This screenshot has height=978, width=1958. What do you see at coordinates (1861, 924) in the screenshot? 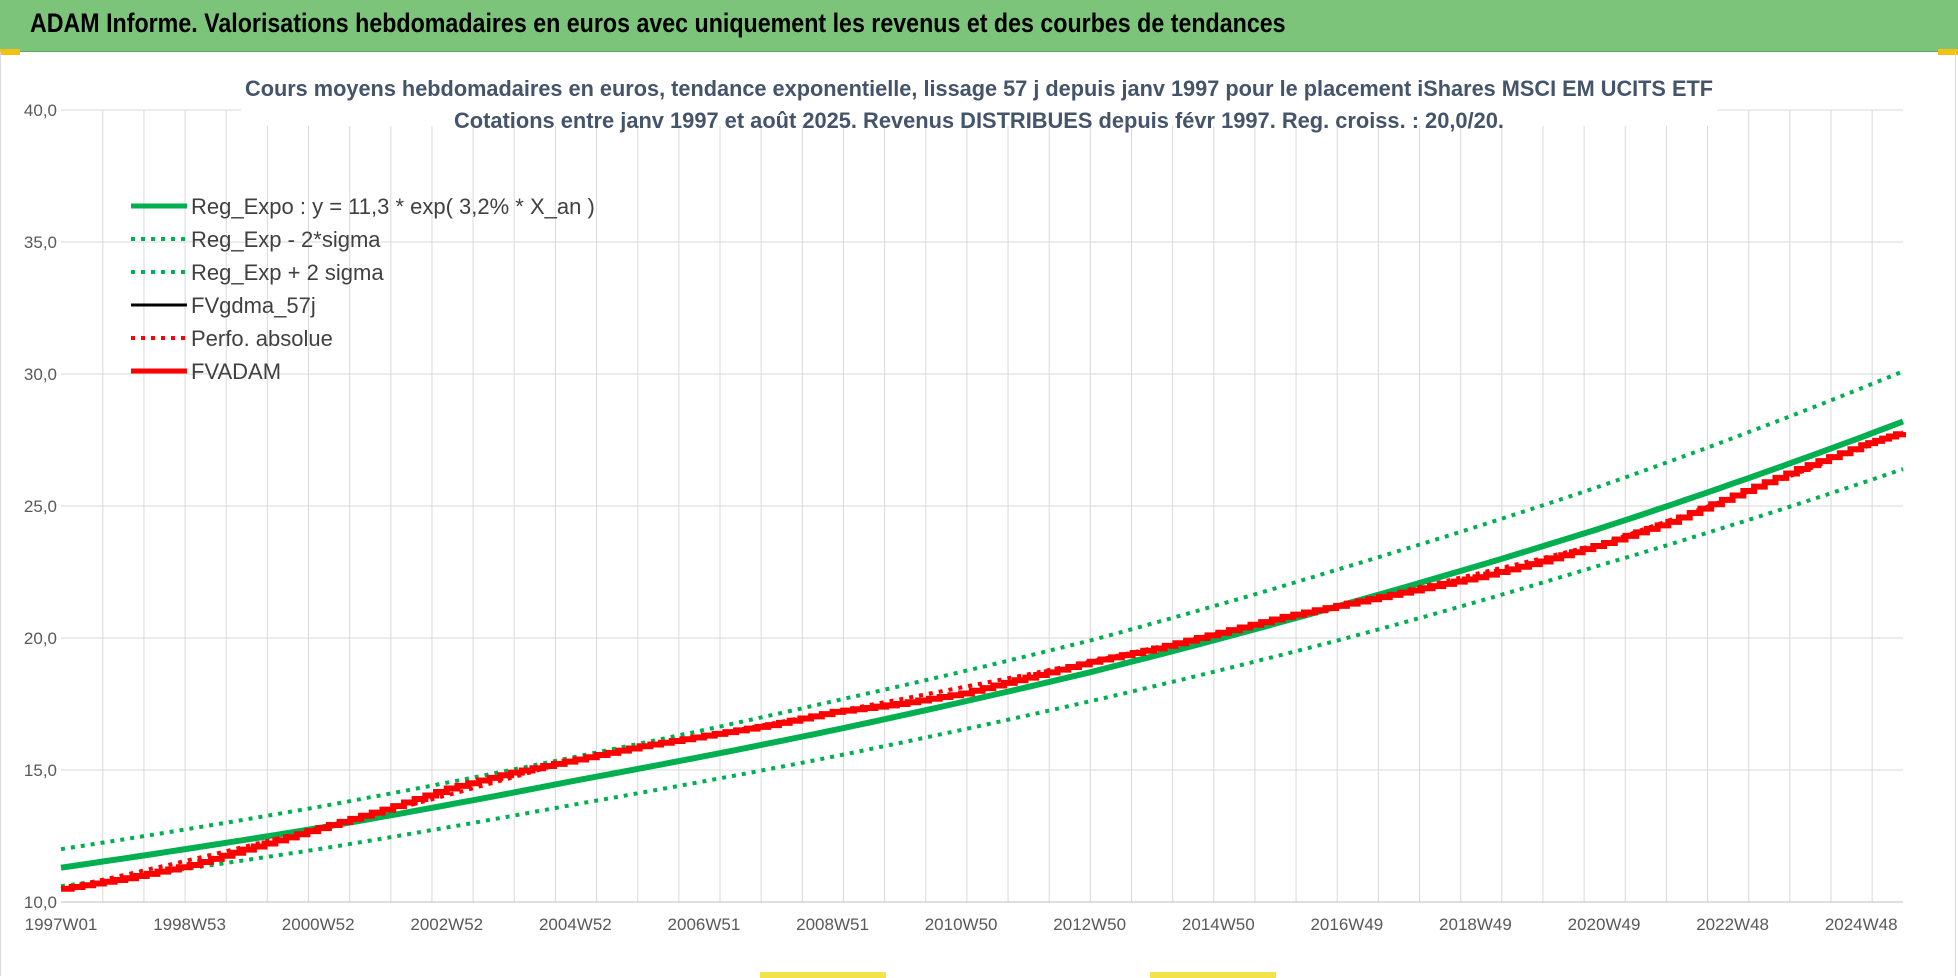
I see `x-tick-label: 2024W48` at bounding box center [1861, 924].